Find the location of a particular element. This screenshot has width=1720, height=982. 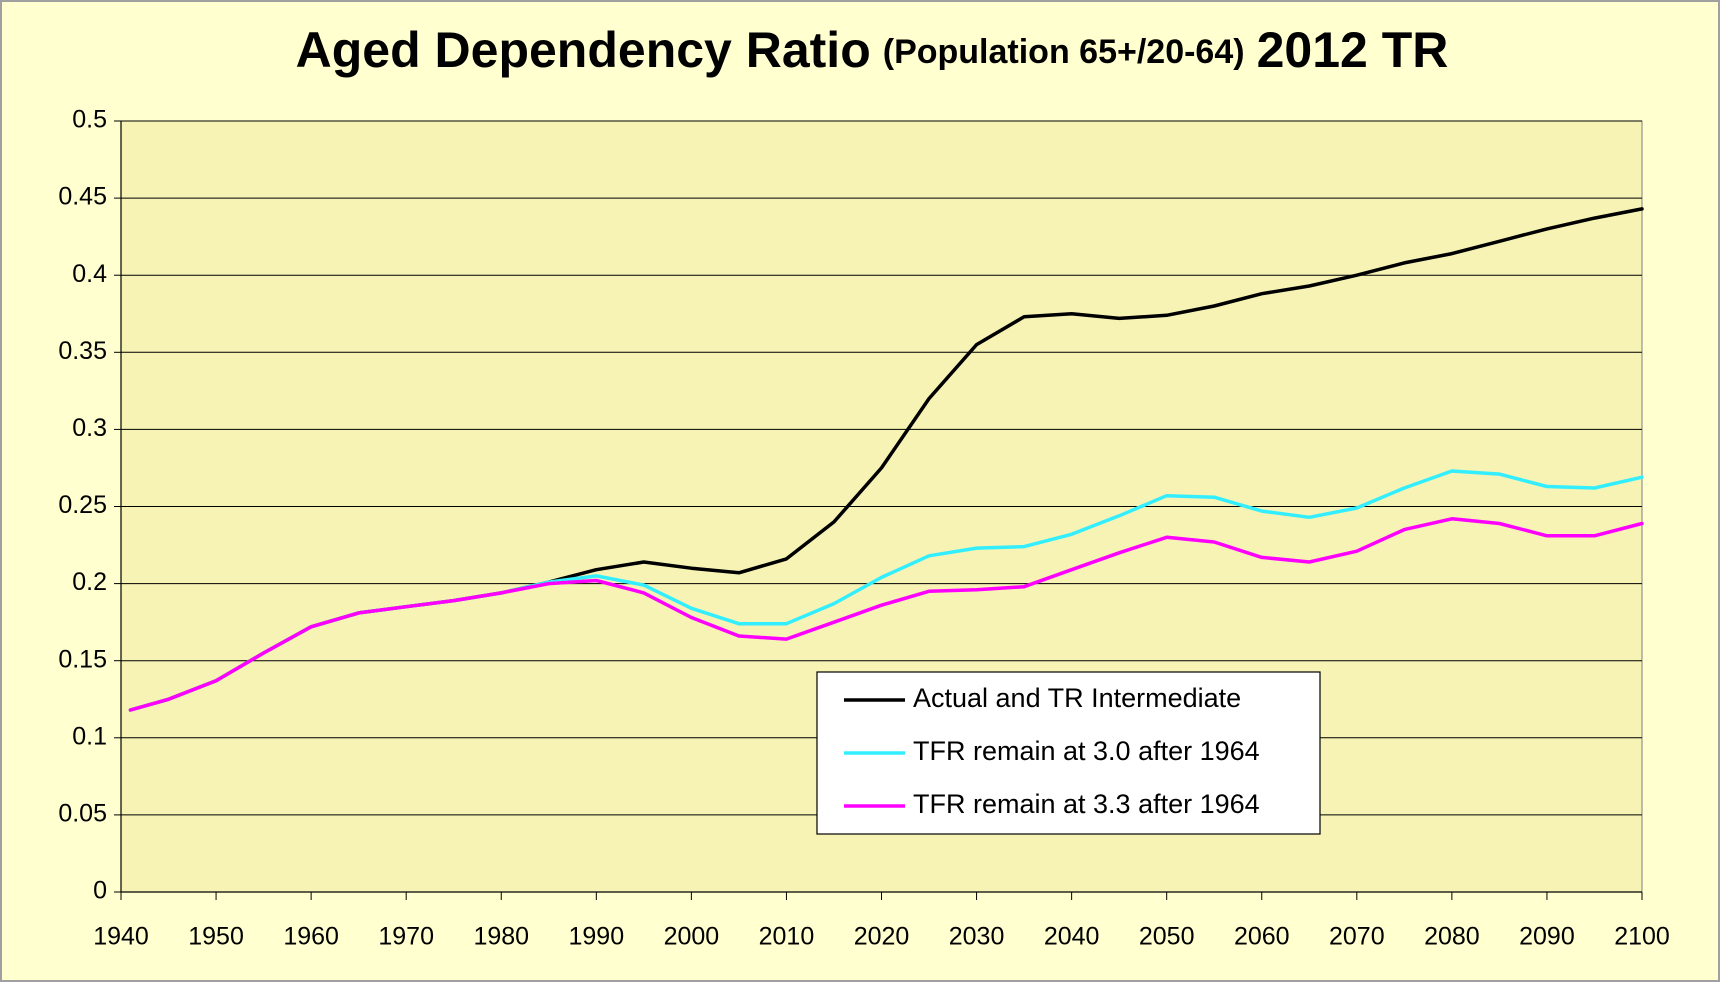

y-tick-label: 0.5 is located at coordinates (89, 120).